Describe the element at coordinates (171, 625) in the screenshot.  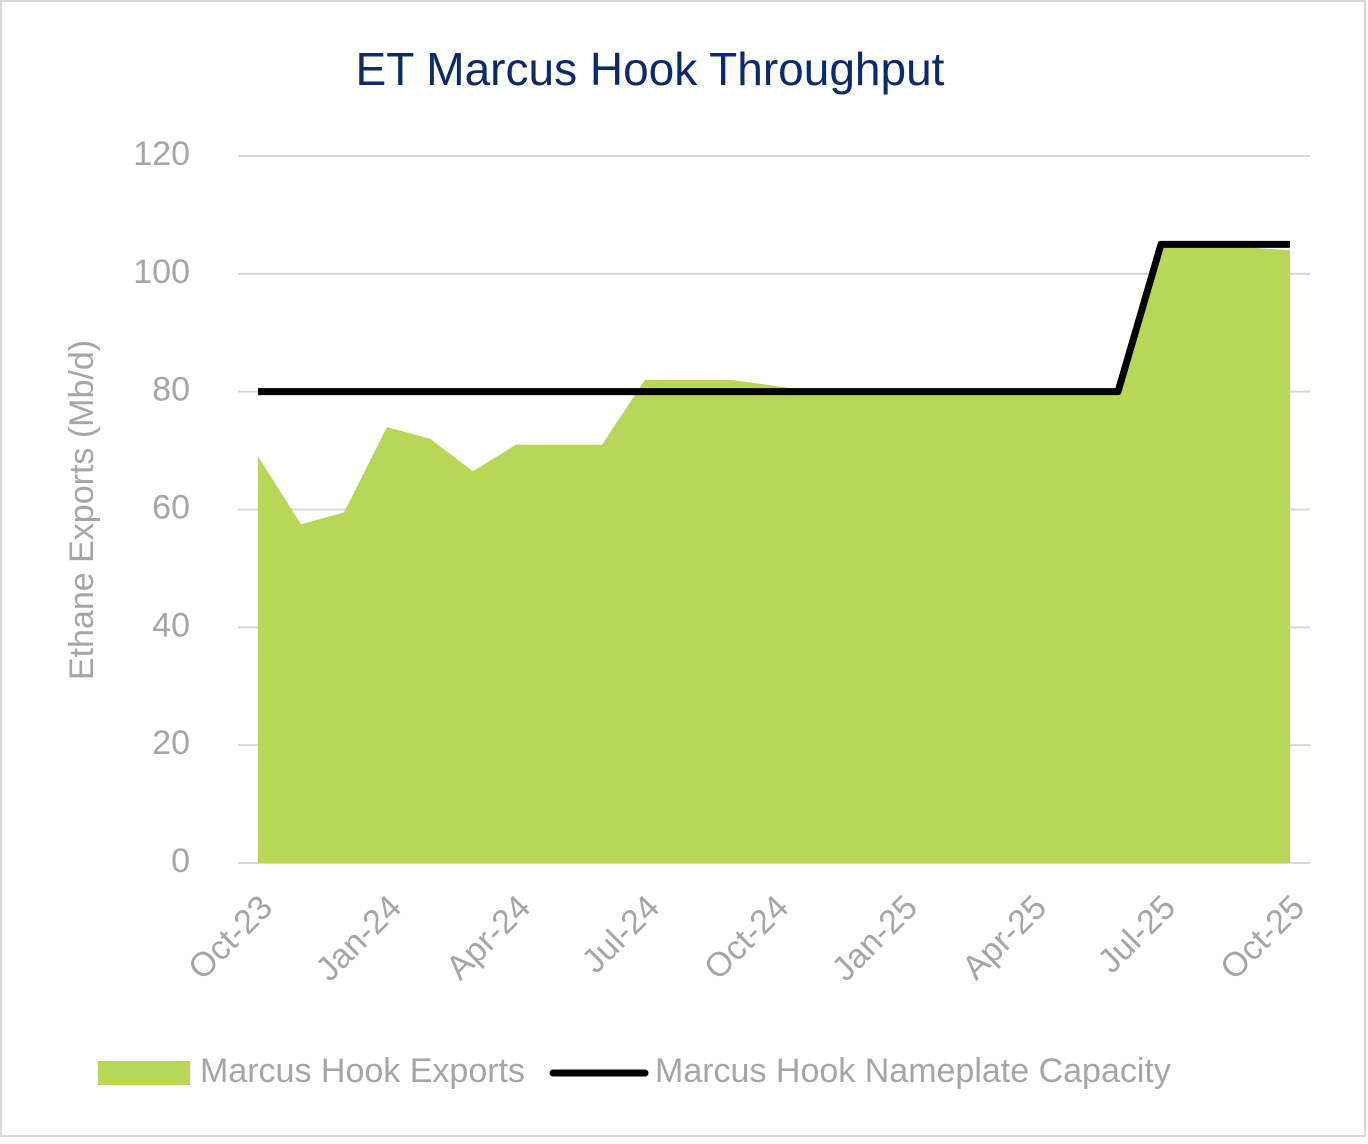
I see `y-tick-label: 40` at that location.